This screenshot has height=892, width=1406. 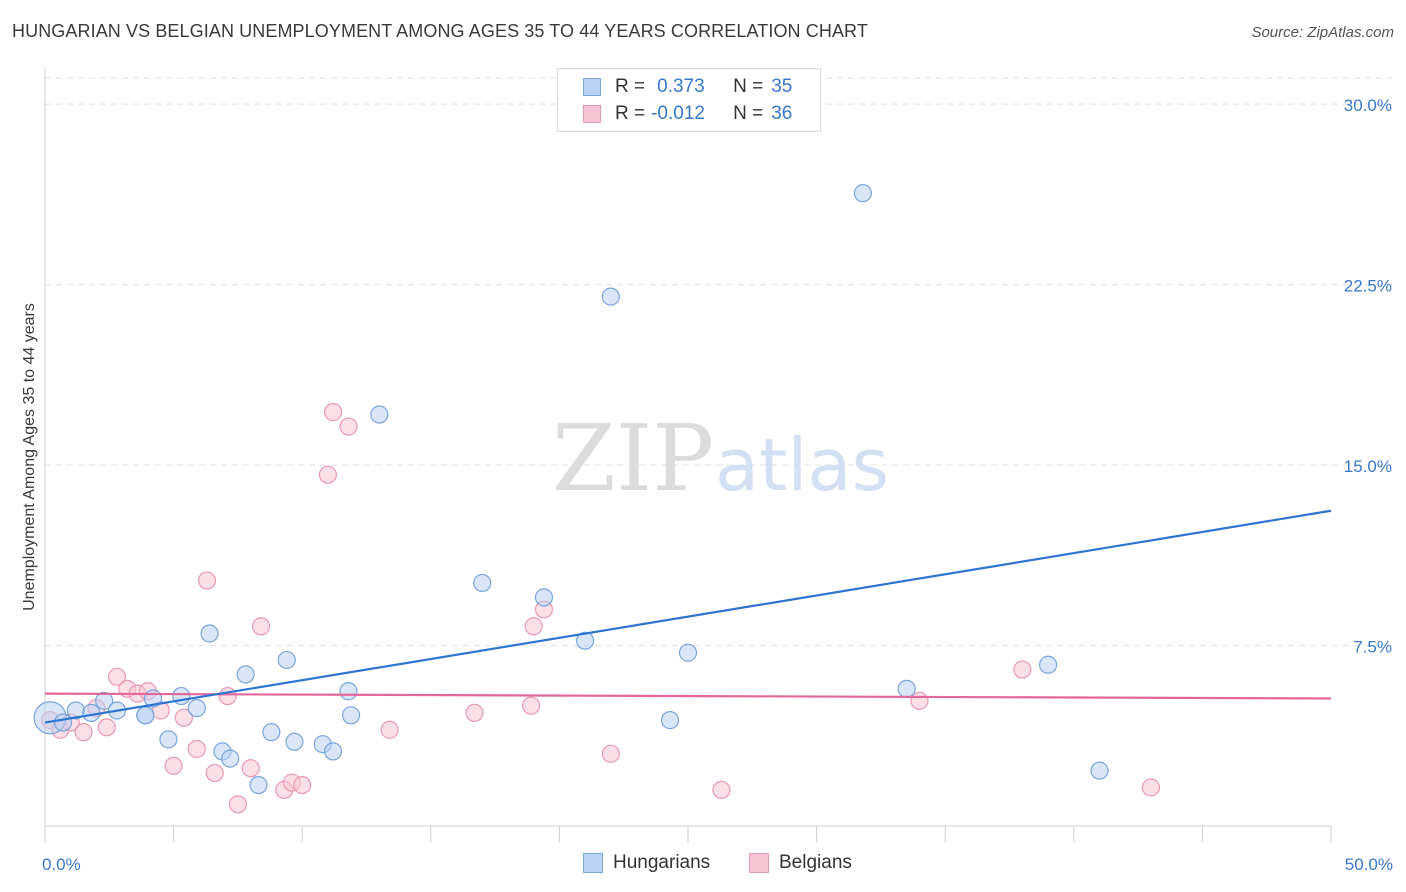 What do you see at coordinates (630, 86) in the screenshot?
I see `hungarians-r-label: R =` at bounding box center [630, 86].